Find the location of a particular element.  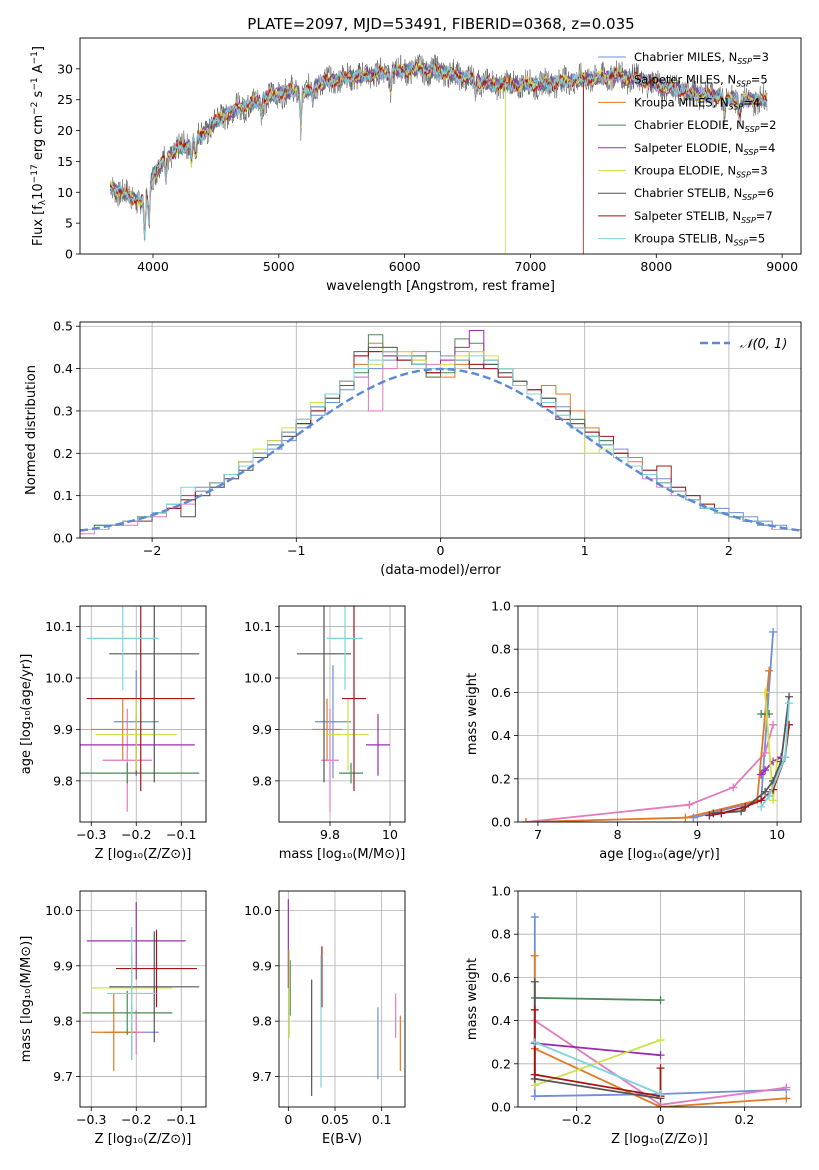

legend-label-tail: =4 is located at coordinates (751, 102).